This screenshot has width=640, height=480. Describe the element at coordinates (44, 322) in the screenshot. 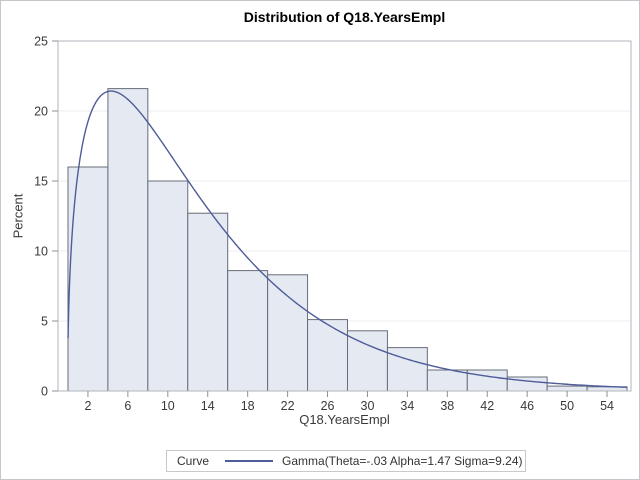

I see `y-tick-label: 5` at that location.